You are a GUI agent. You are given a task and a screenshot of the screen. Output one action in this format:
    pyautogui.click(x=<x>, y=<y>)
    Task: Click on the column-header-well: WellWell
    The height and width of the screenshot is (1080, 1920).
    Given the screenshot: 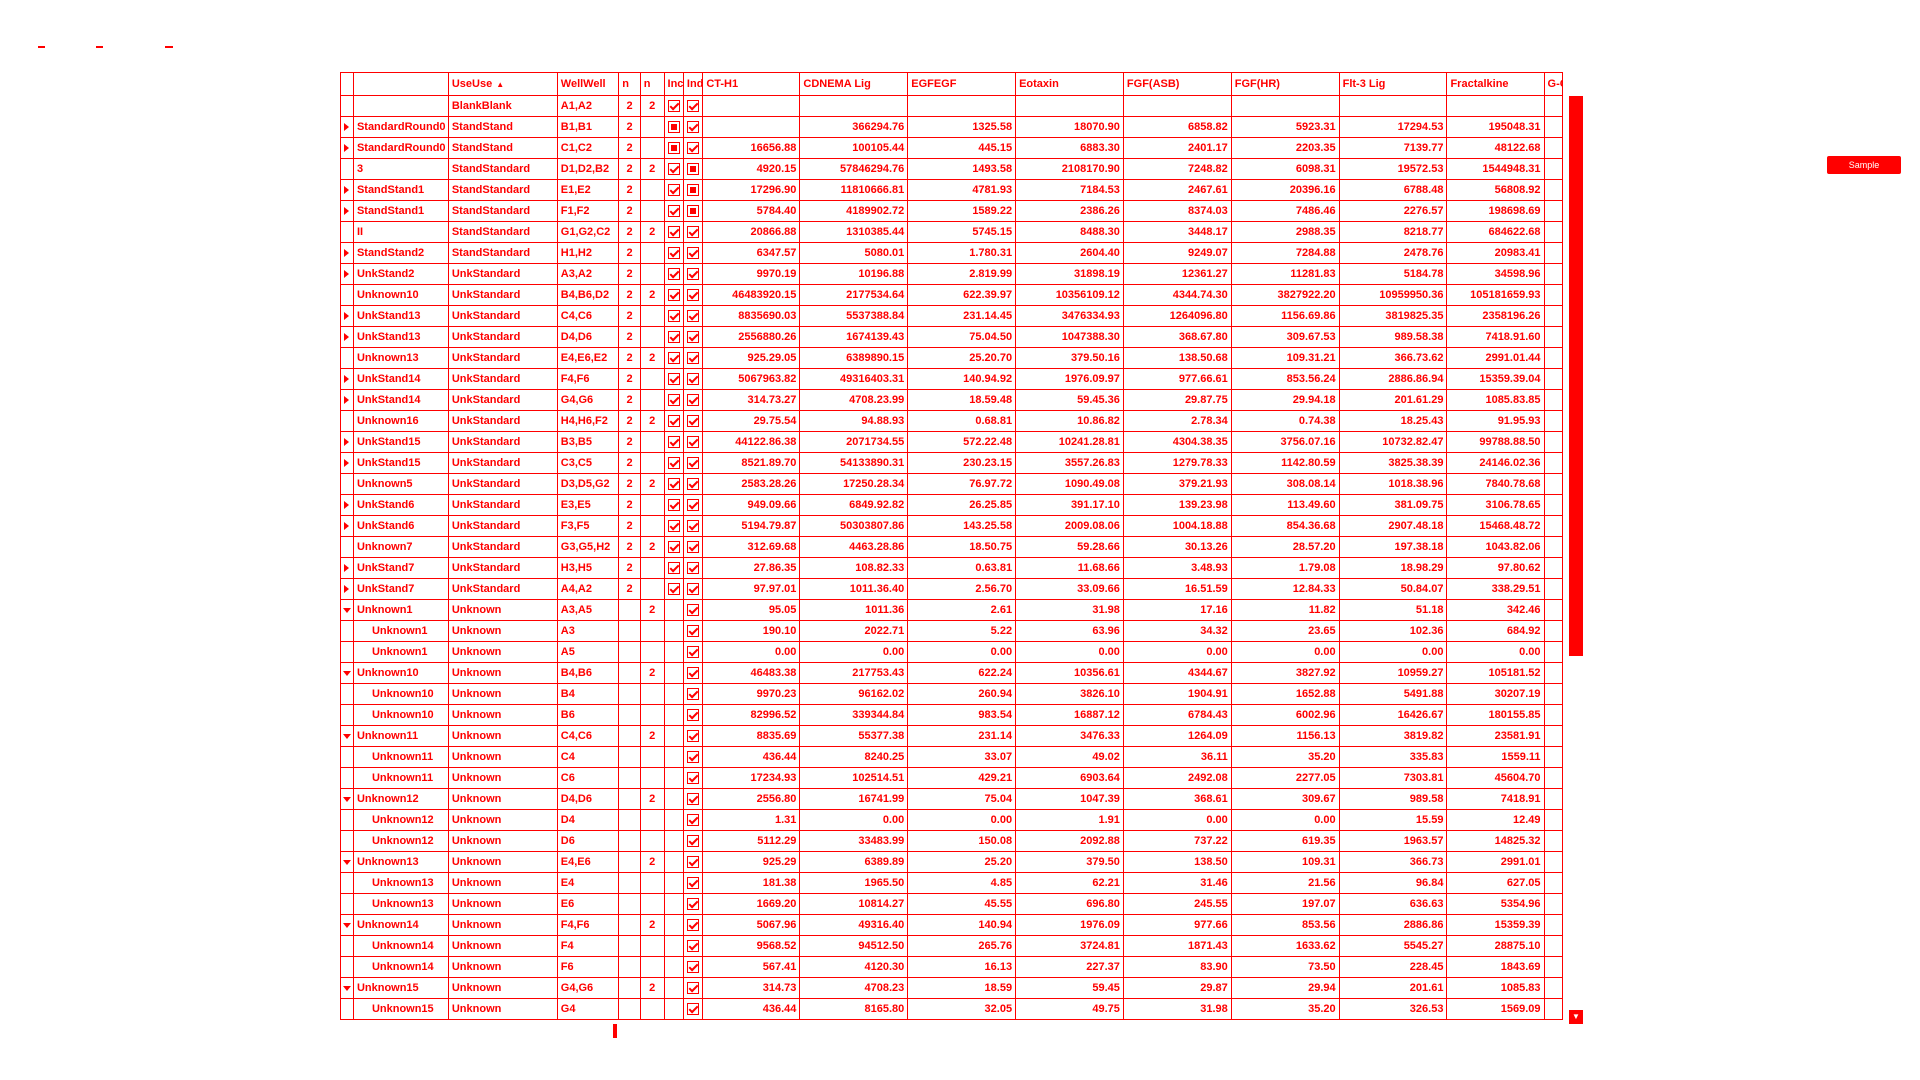 What is the action you would take?
    pyautogui.click(x=588, y=84)
    